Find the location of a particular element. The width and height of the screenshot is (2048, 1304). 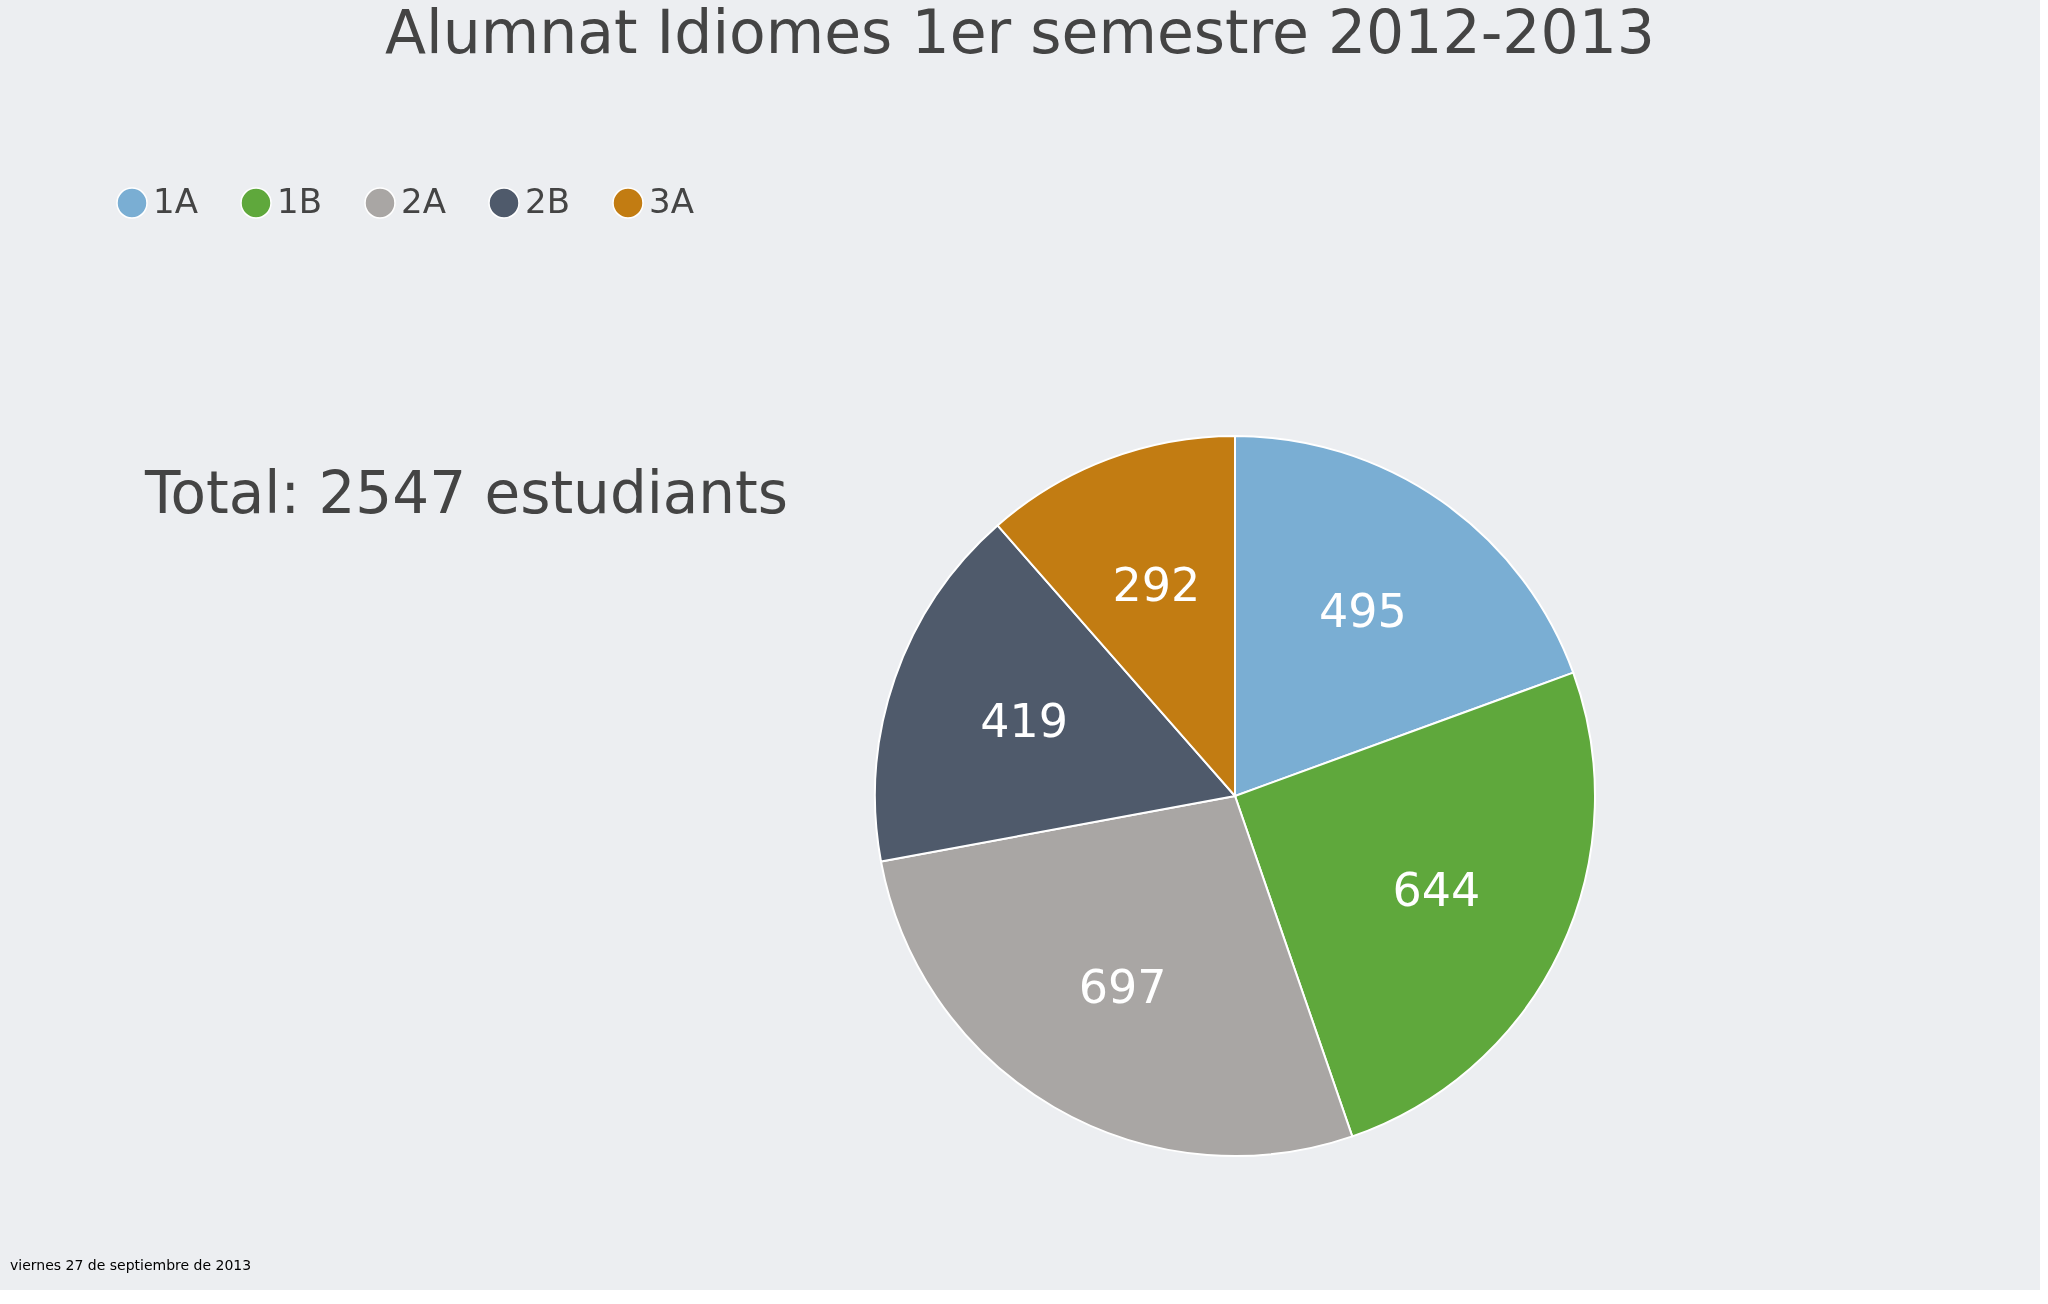

legend-label: 1B is located at coordinates (299, 201).